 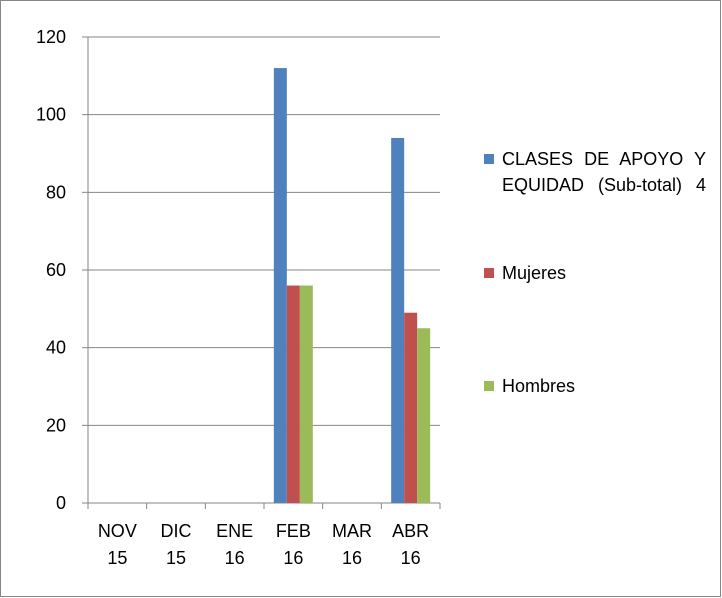 What do you see at coordinates (293, 544) in the screenshot?
I see `x-tick-label: FEB 16` at bounding box center [293, 544].